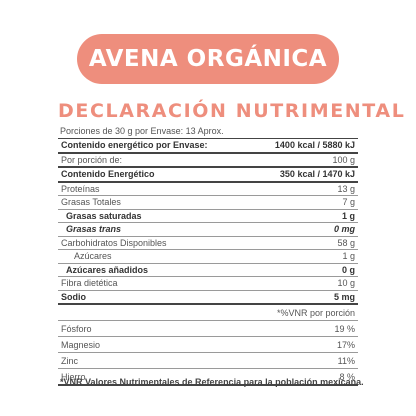 This screenshot has height=416, width=416. What do you see at coordinates (93, 256) in the screenshot?
I see `row-label: Azúcares` at bounding box center [93, 256].